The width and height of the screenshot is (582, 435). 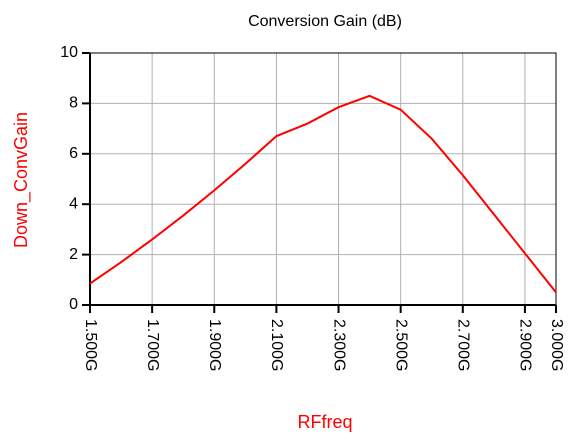 What do you see at coordinates (400, 345) in the screenshot?
I see `x-tick-label: 2.500G` at bounding box center [400, 345].